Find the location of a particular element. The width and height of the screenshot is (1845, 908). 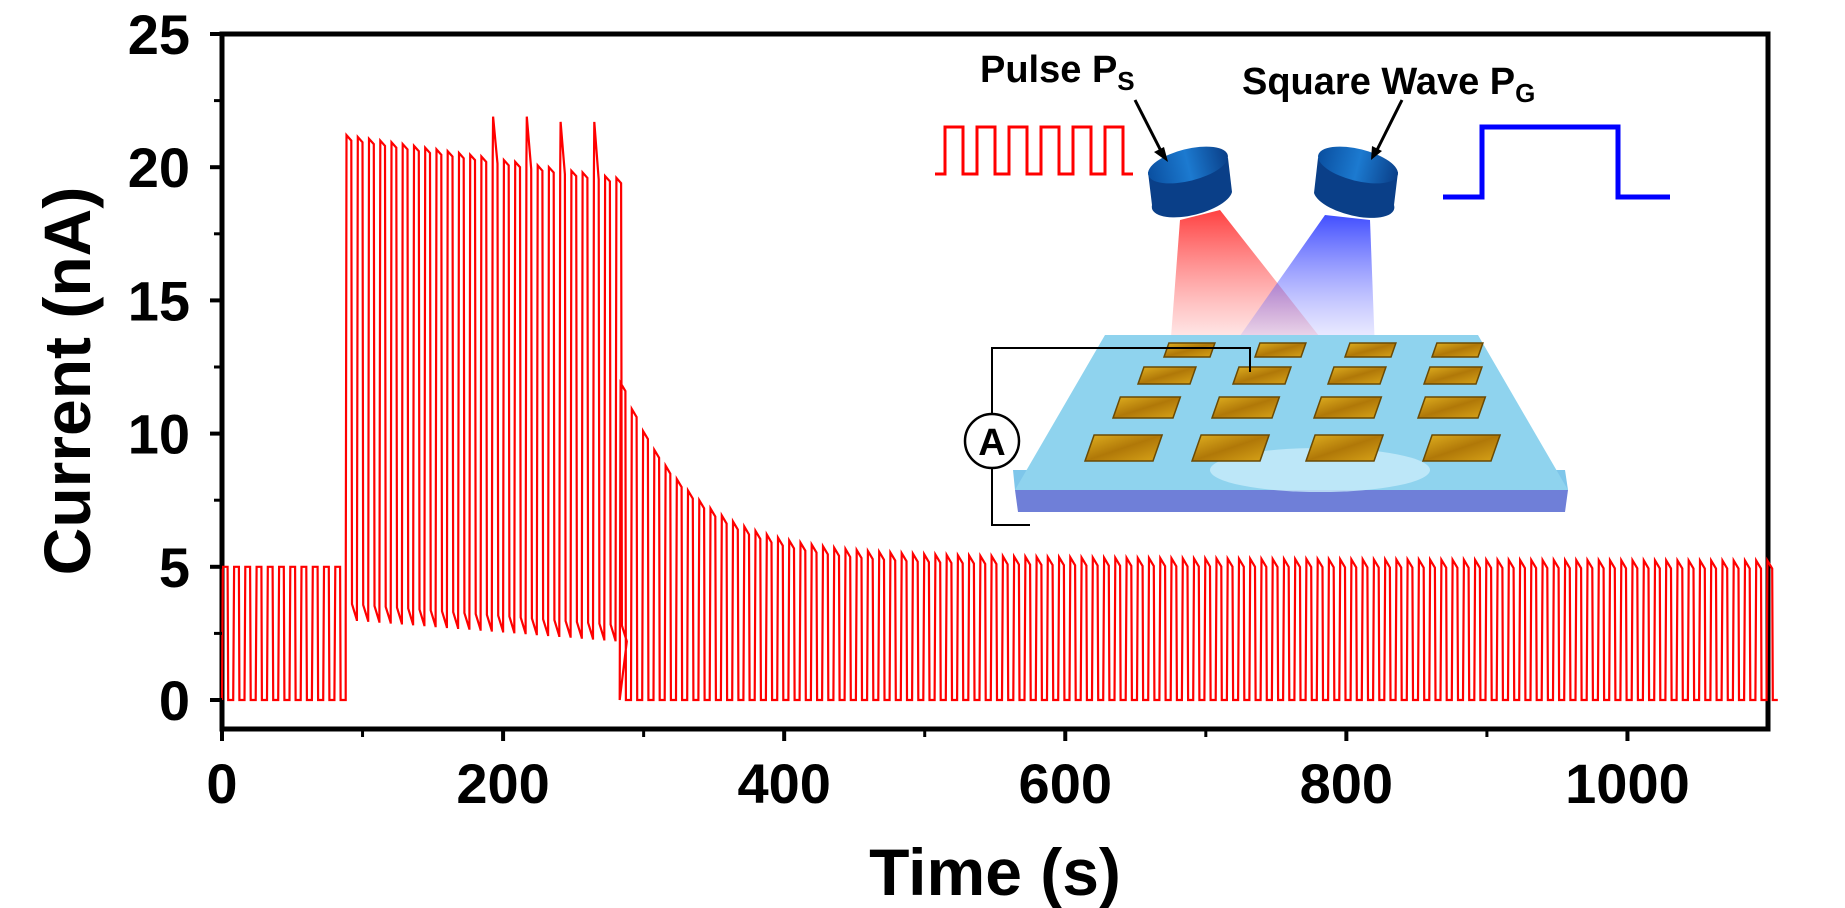

x-tick-label: 200 is located at coordinates (502, 783).